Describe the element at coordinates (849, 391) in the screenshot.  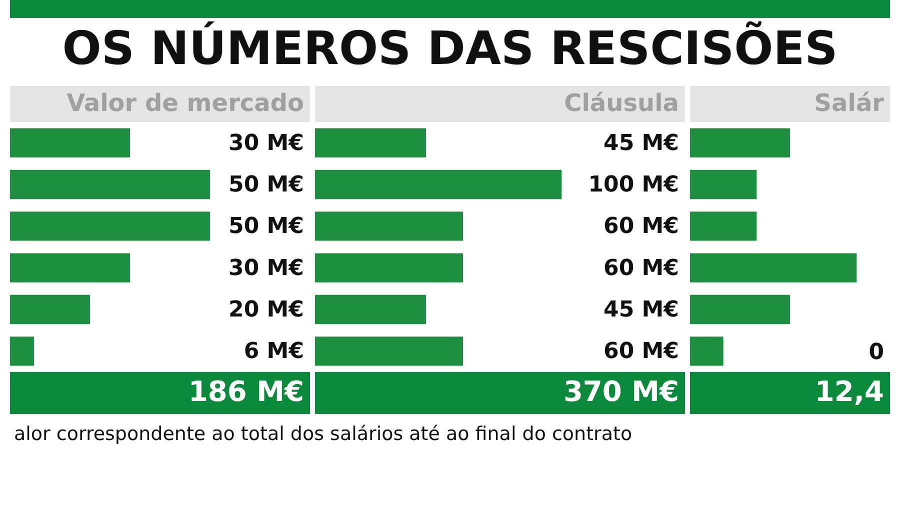
I see `text: 12,4` at that location.